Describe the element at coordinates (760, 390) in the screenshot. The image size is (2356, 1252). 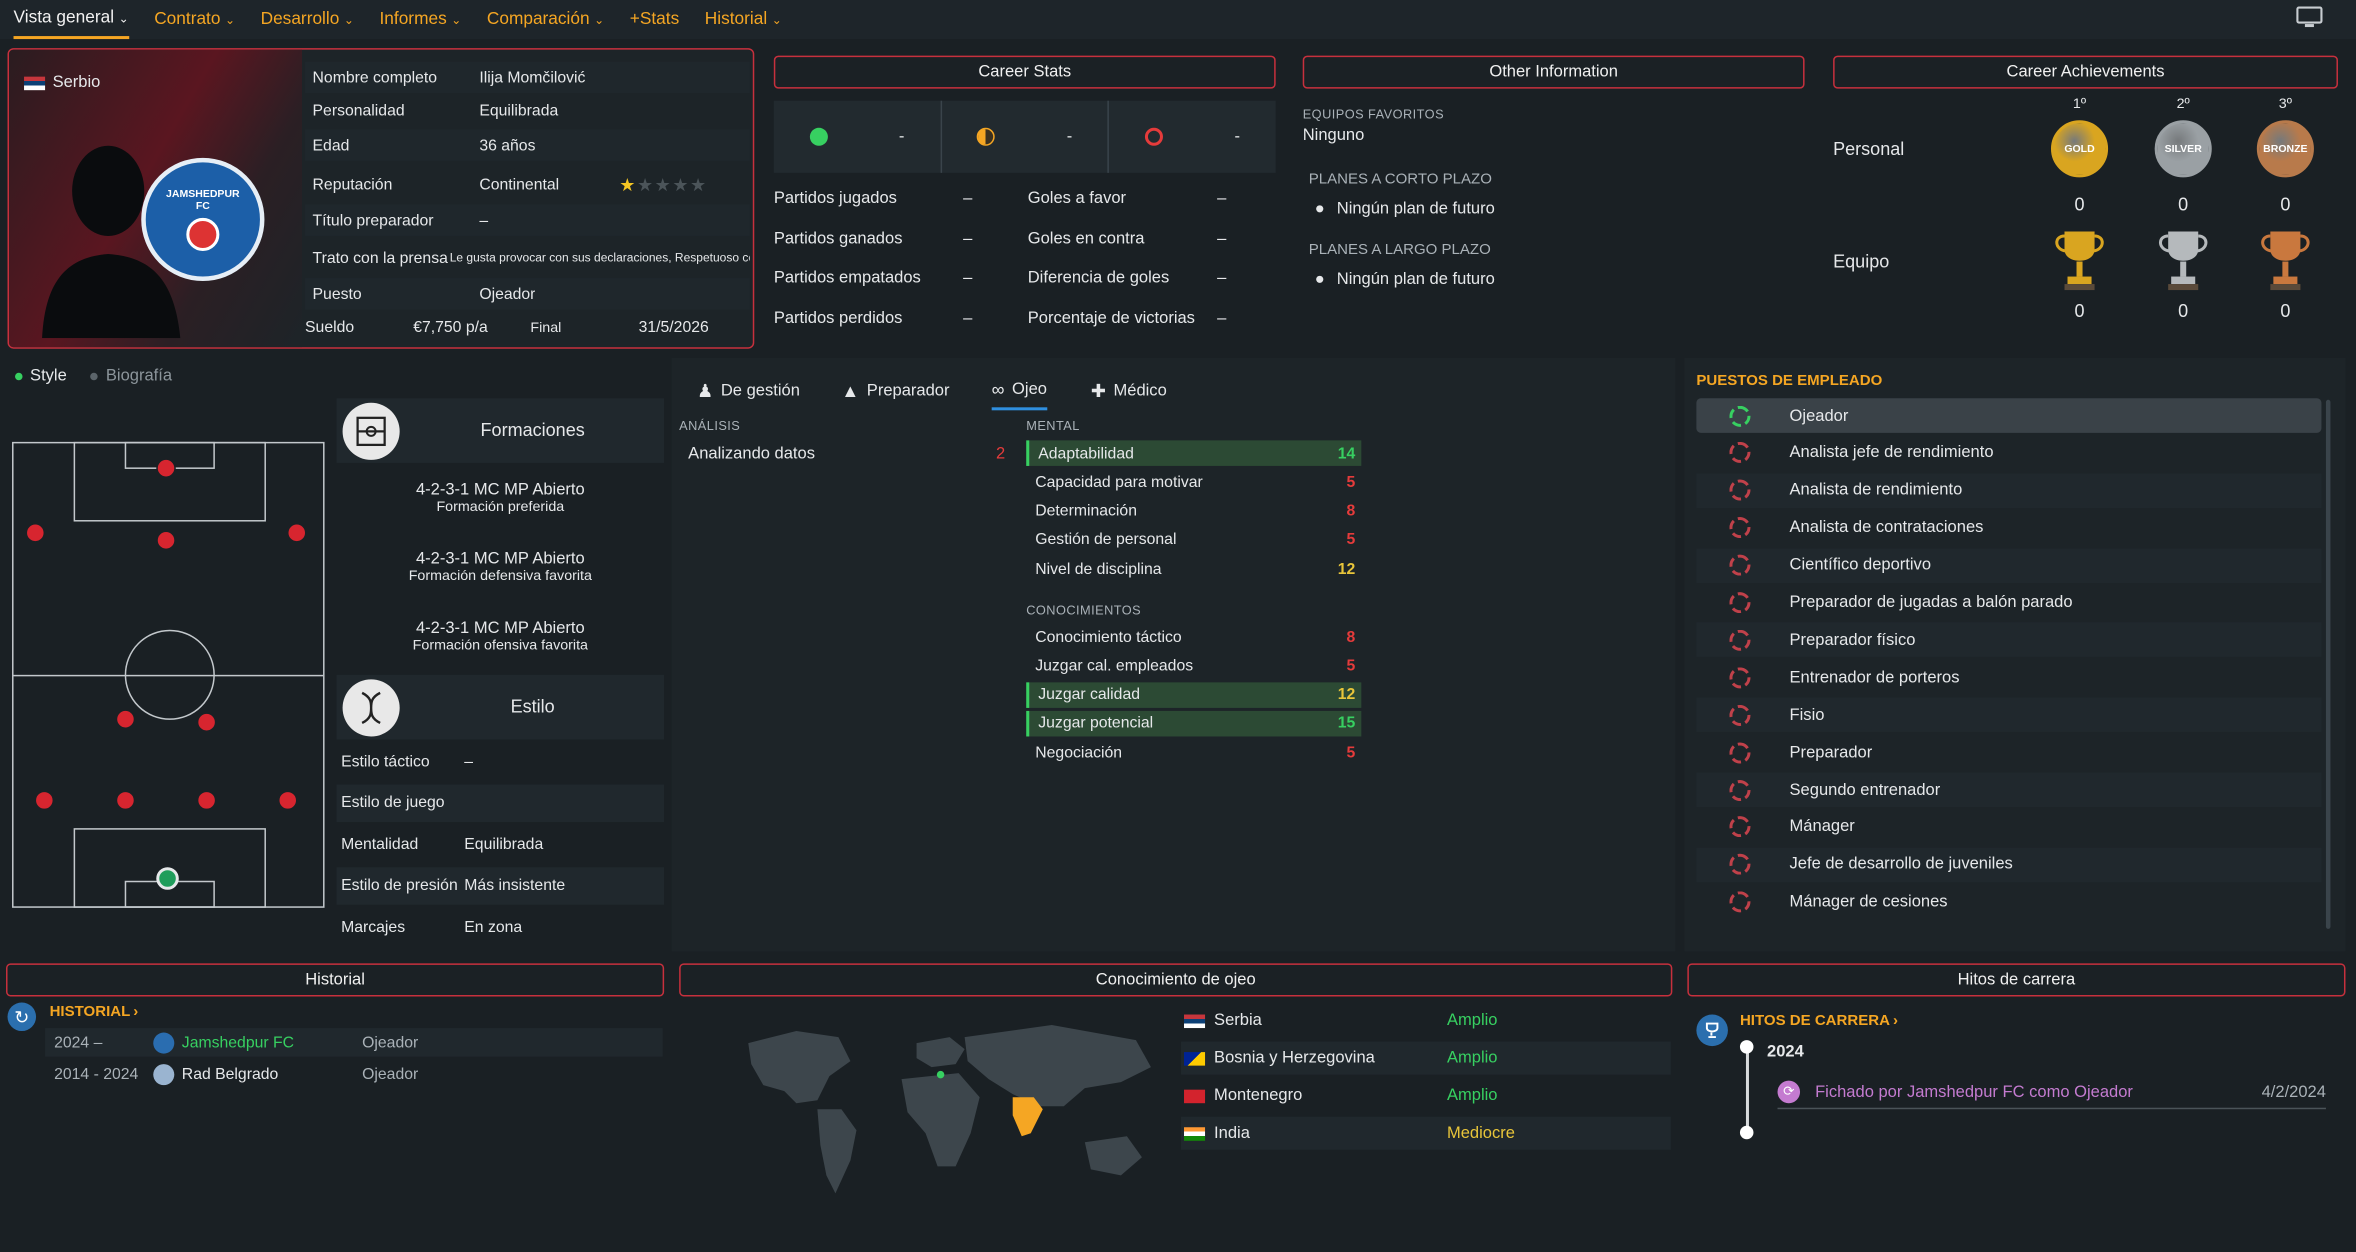
I see `tab-label: De gestión` at that location.